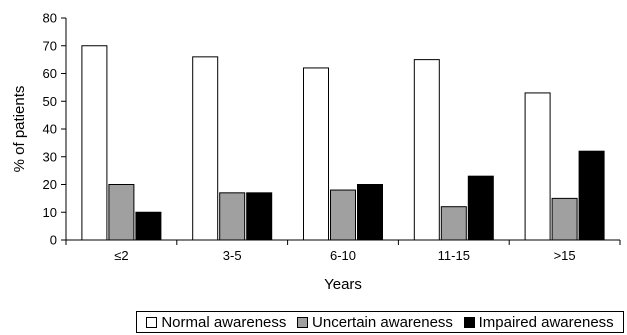 Image resolution: width=627 pixels, height=335 pixels. What do you see at coordinates (232, 255) in the screenshot?
I see `x-tick-label: 3-5` at bounding box center [232, 255].